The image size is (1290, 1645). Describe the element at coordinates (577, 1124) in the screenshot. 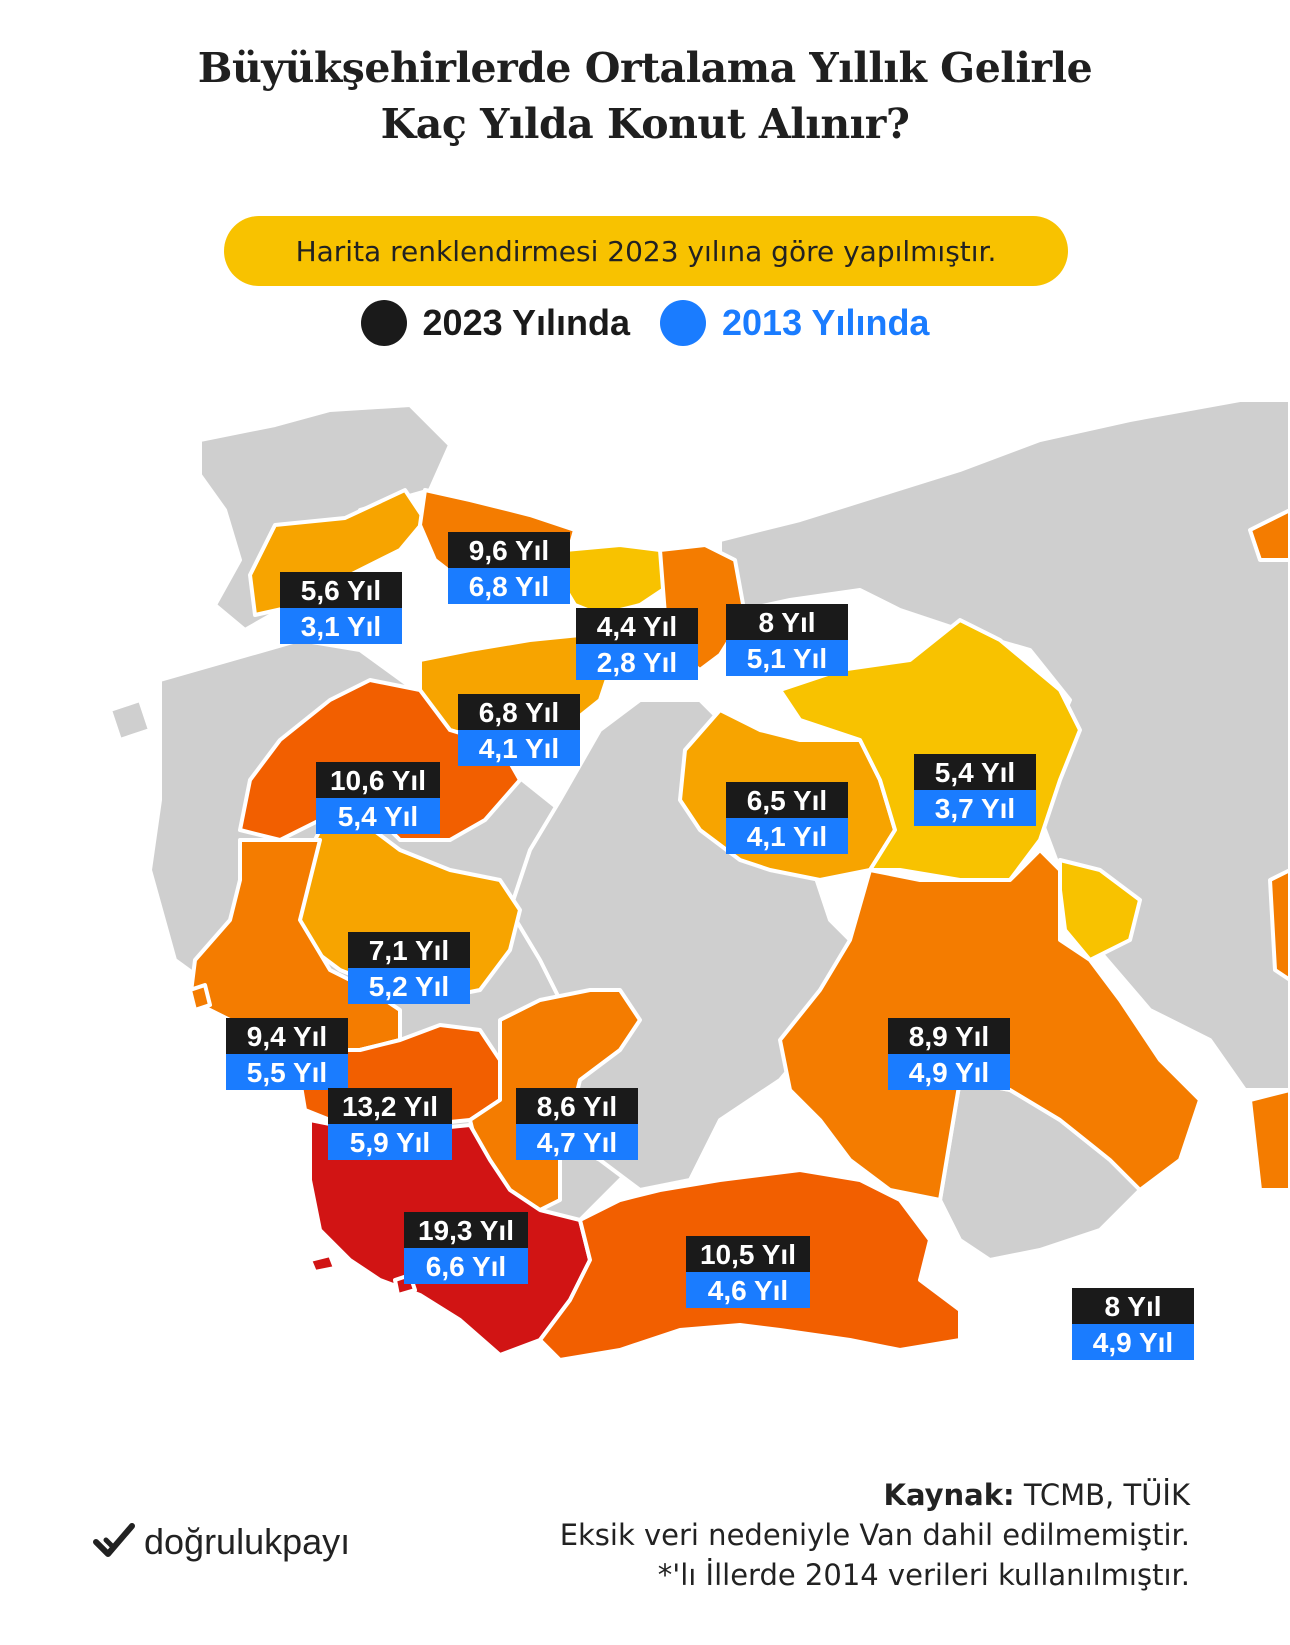

I see `label-denizli: 8,6 Yıl 4,7 Yıl` at that location.